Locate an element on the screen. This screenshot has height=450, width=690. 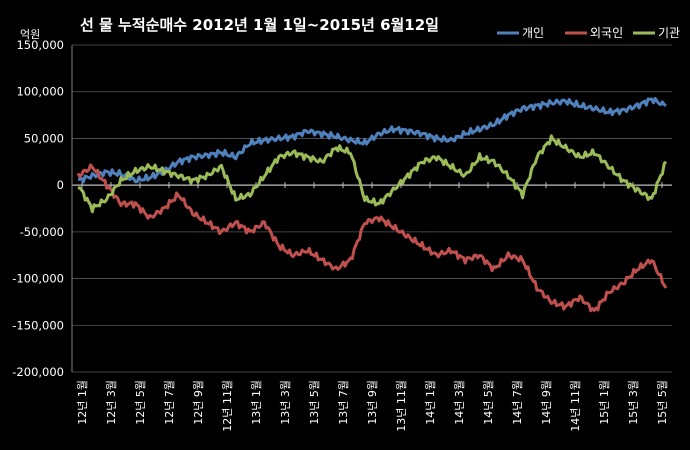
x-tick-label: 13년 7월 is located at coordinates (343, 402).